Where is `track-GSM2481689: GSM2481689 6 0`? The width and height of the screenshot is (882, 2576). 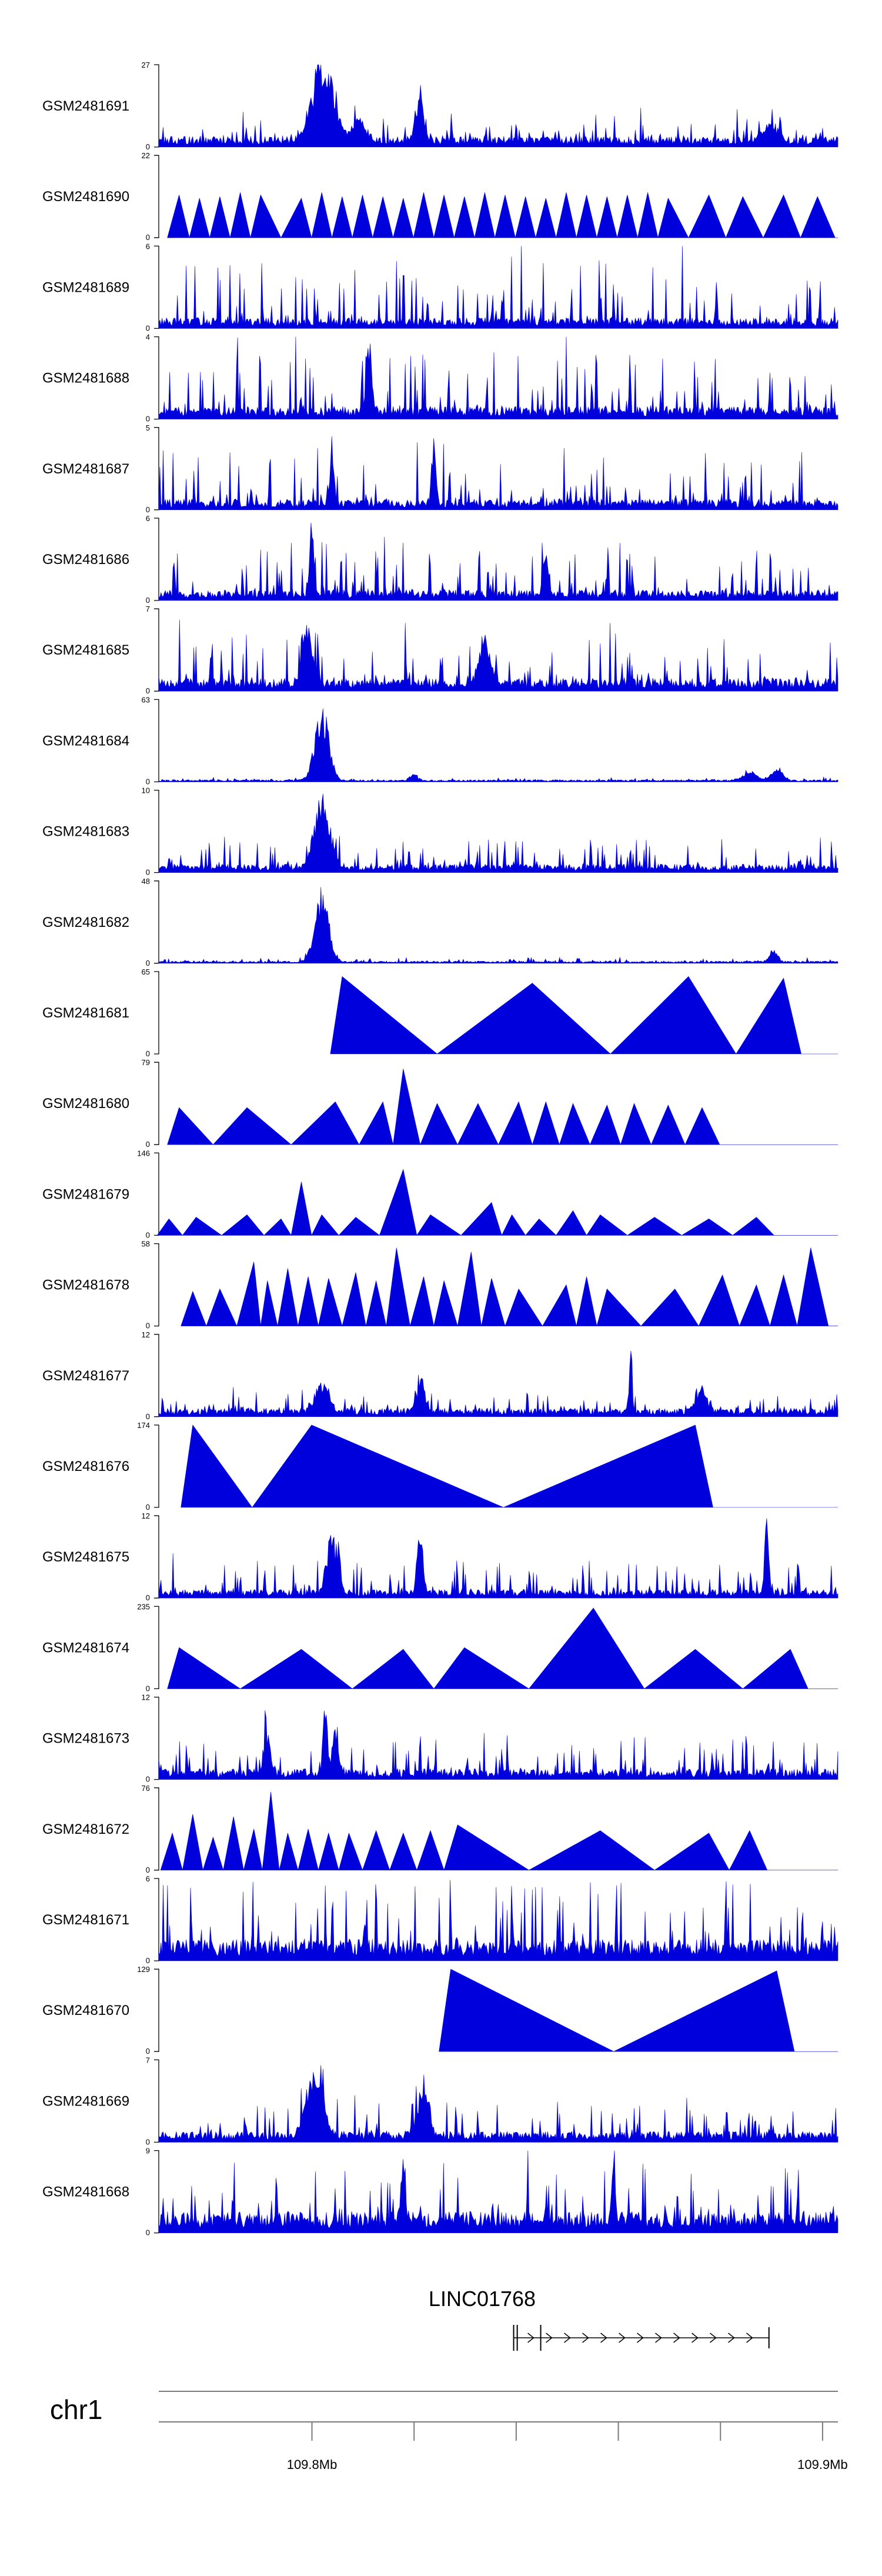 track-GSM2481689: GSM2481689 6 0 is located at coordinates (440, 287).